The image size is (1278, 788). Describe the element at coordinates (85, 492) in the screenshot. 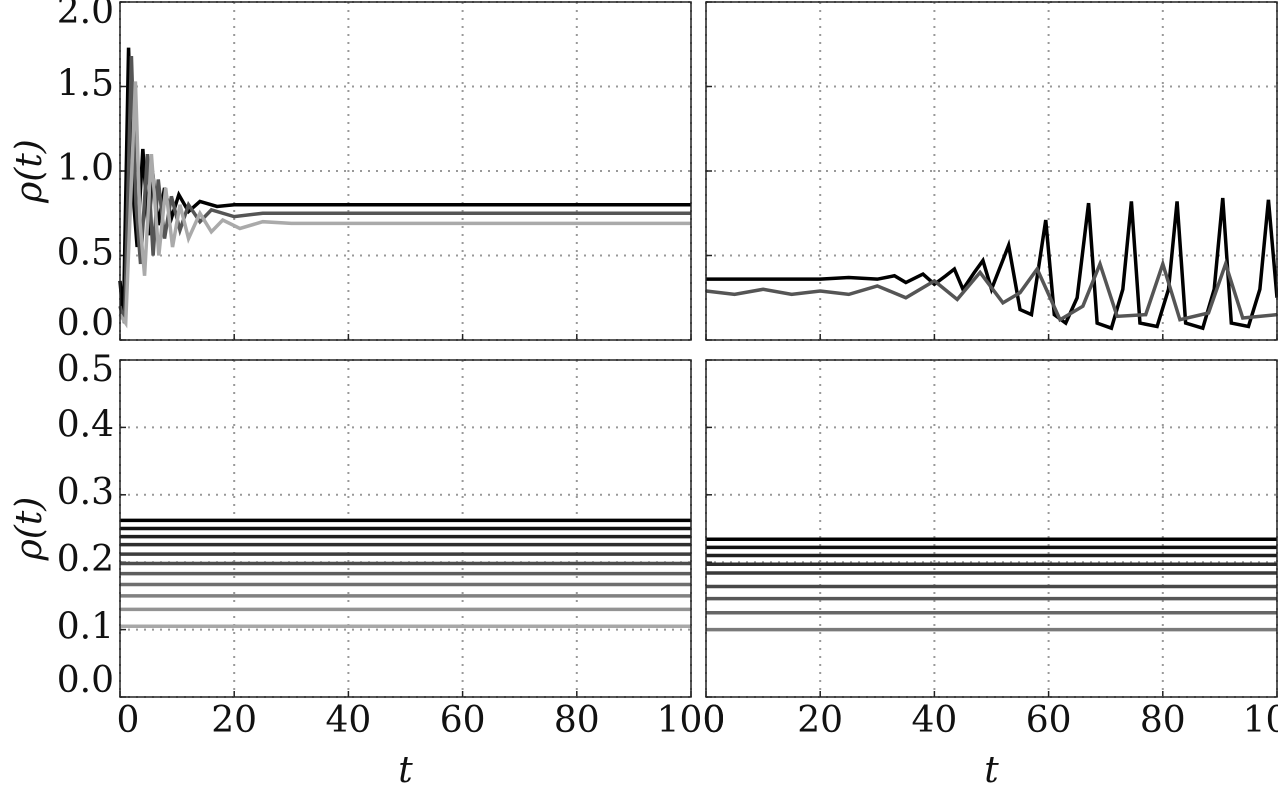

I see `y-tick-label: 0.3` at that location.